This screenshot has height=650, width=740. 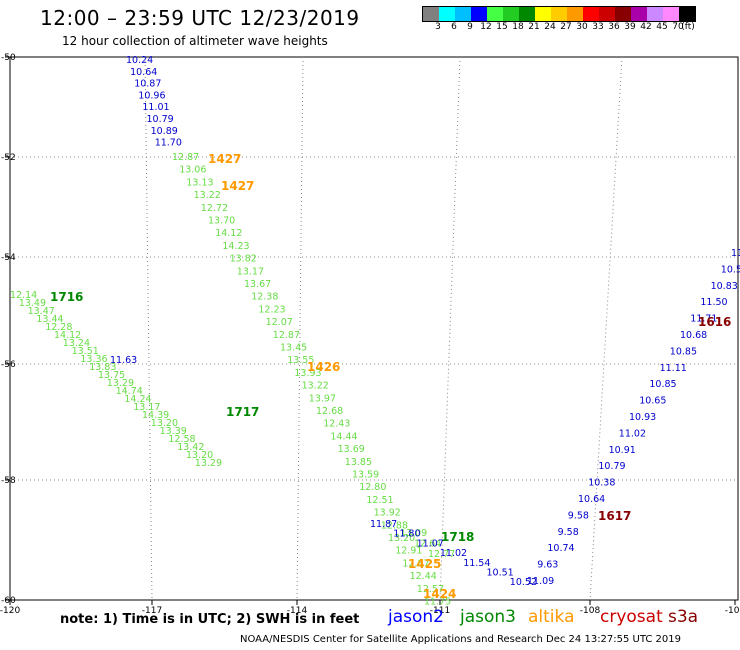 What do you see at coordinates (10, 611) in the screenshot?
I see `lon-label: -120` at bounding box center [10, 611].